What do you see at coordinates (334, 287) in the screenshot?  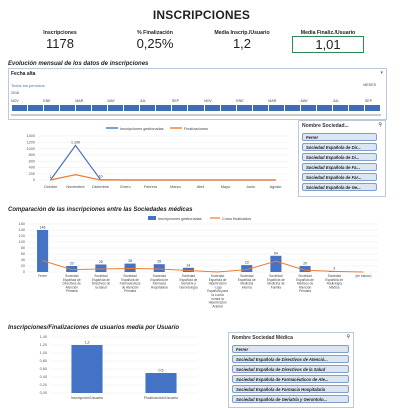 I see `x-tick-line: Médica` at bounding box center [334, 287].